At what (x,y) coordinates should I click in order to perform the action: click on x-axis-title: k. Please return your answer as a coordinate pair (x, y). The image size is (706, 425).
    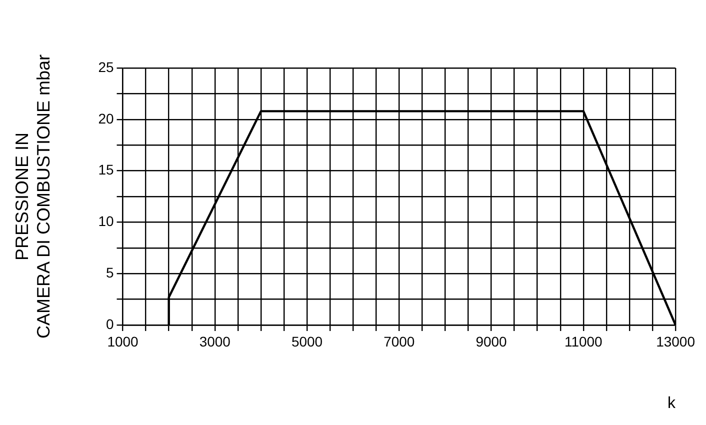
    Looking at the image, I should click on (672, 403).